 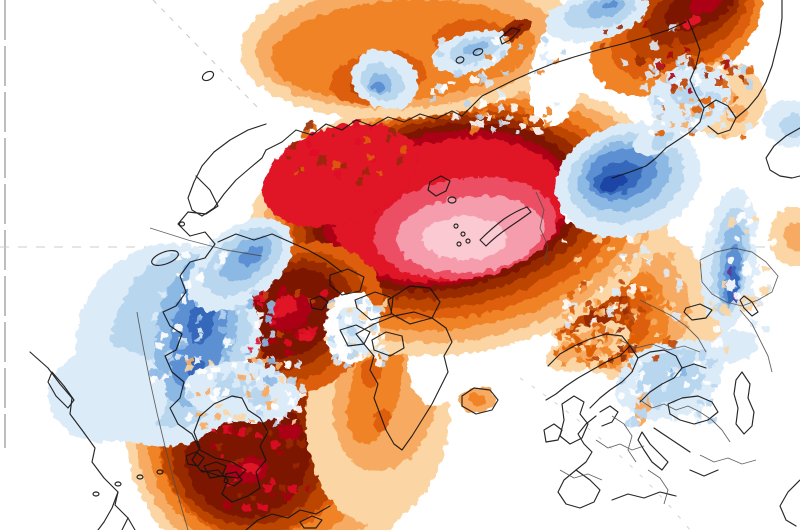 I want to click on graticule-parallel-arc-bottomright, so click(x=605, y=453).